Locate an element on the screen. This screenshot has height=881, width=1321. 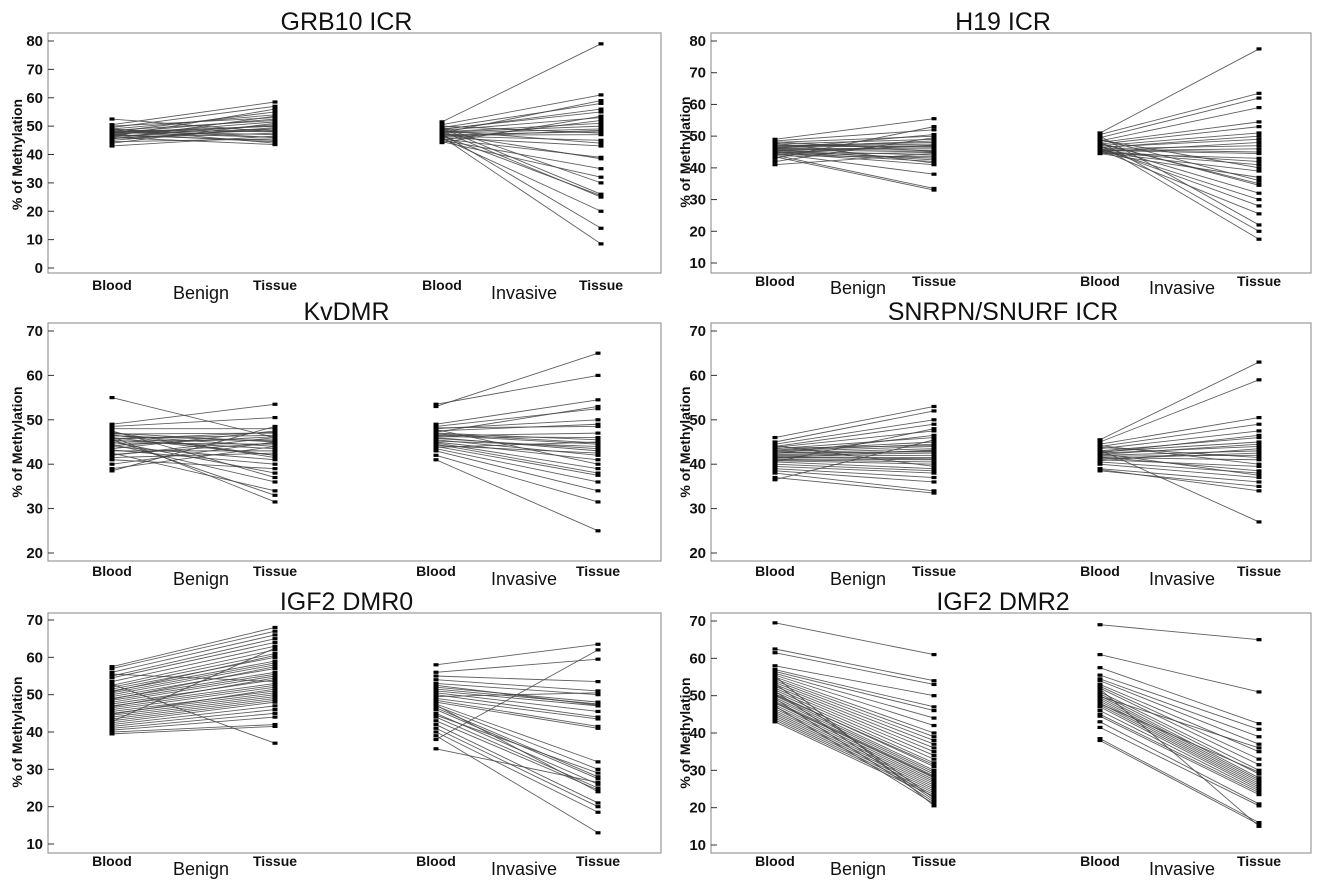
panel-title: IGF2 DMR2 is located at coordinates (1002, 602).